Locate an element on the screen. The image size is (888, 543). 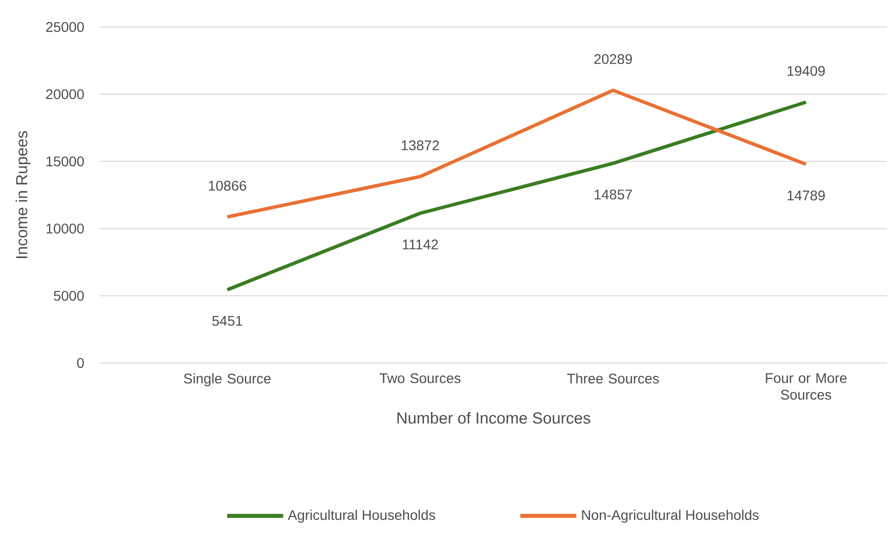
y-tick-label: 0 is located at coordinates (80, 363).